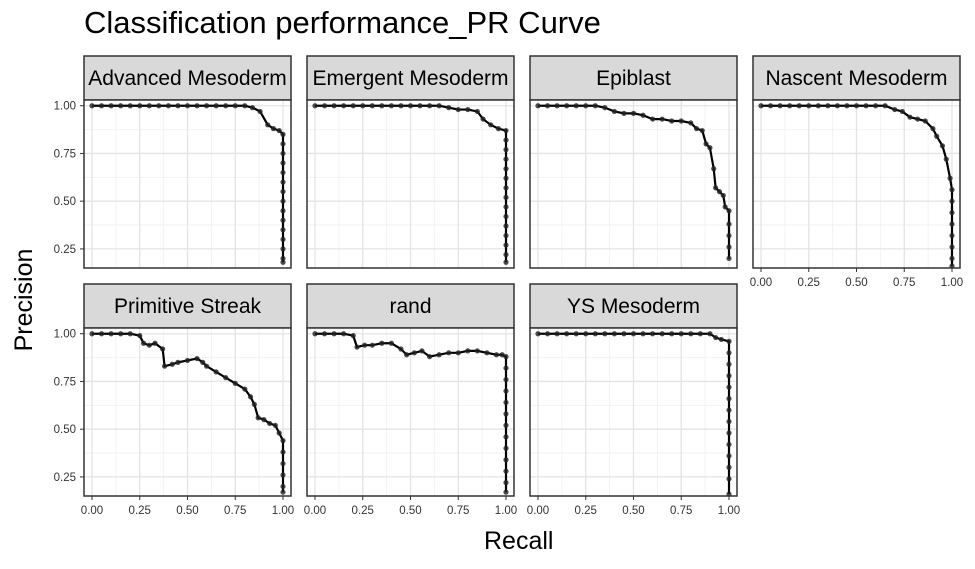  What do you see at coordinates (410, 306) in the screenshot?
I see `facet-strip-label: rand` at bounding box center [410, 306].